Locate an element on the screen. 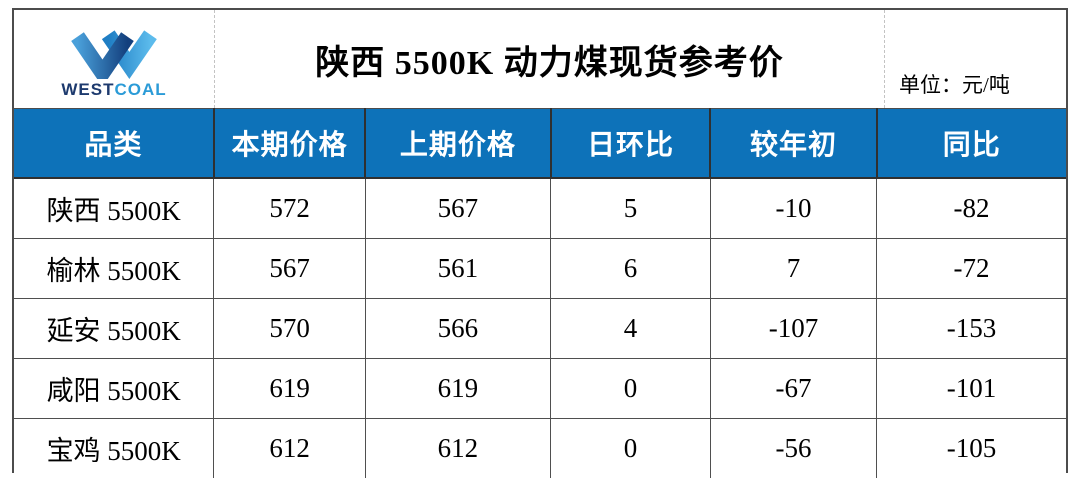  table-row: 陕西 5500K 572 567 5 -10 -82 is located at coordinates (540, 208).